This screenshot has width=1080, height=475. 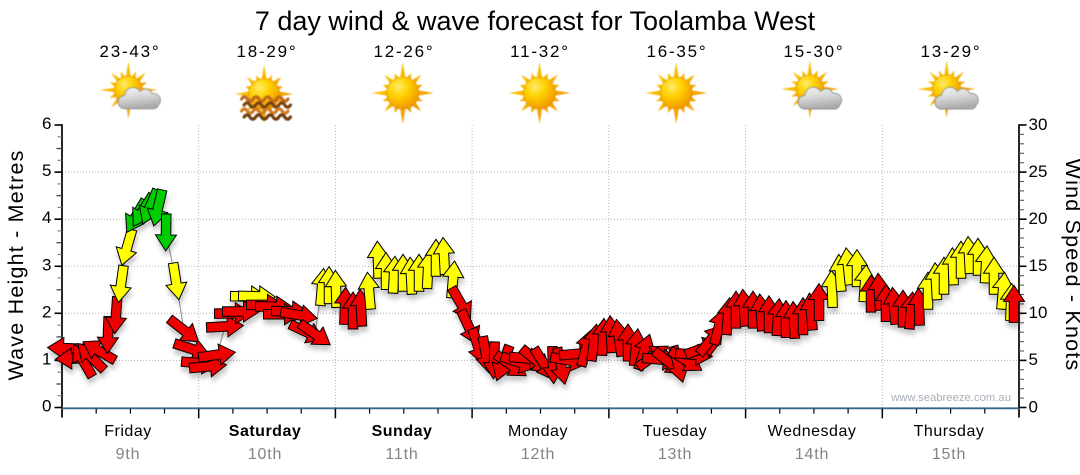 I want to click on svg-text: 20, so click(x=1038, y=218).